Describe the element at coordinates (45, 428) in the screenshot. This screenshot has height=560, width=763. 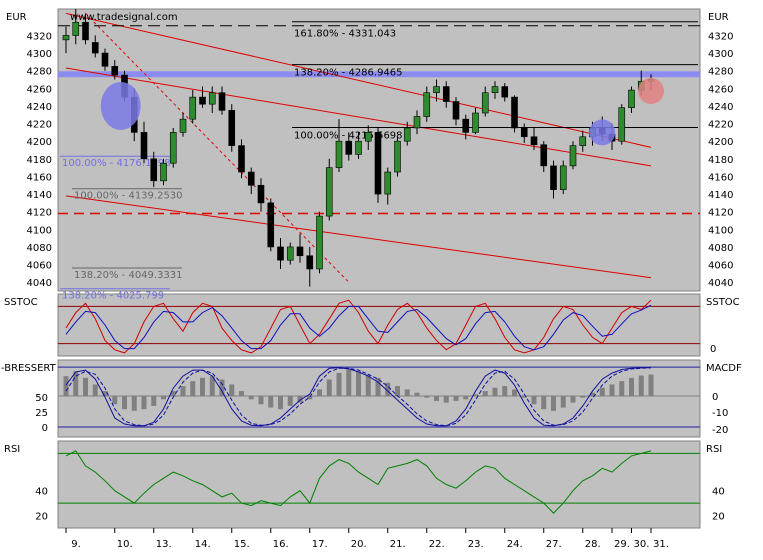
I see `bressert-tick-left: 0` at that location.